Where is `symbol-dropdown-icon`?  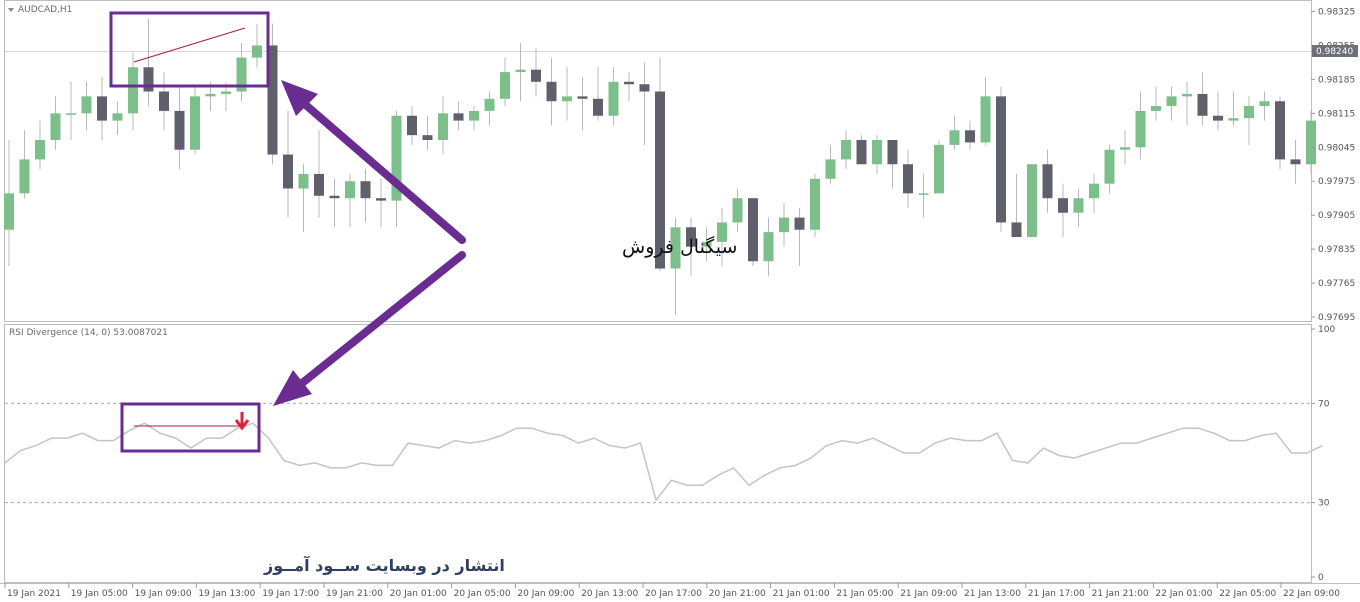 symbol-dropdown-icon is located at coordinates (11, 10).